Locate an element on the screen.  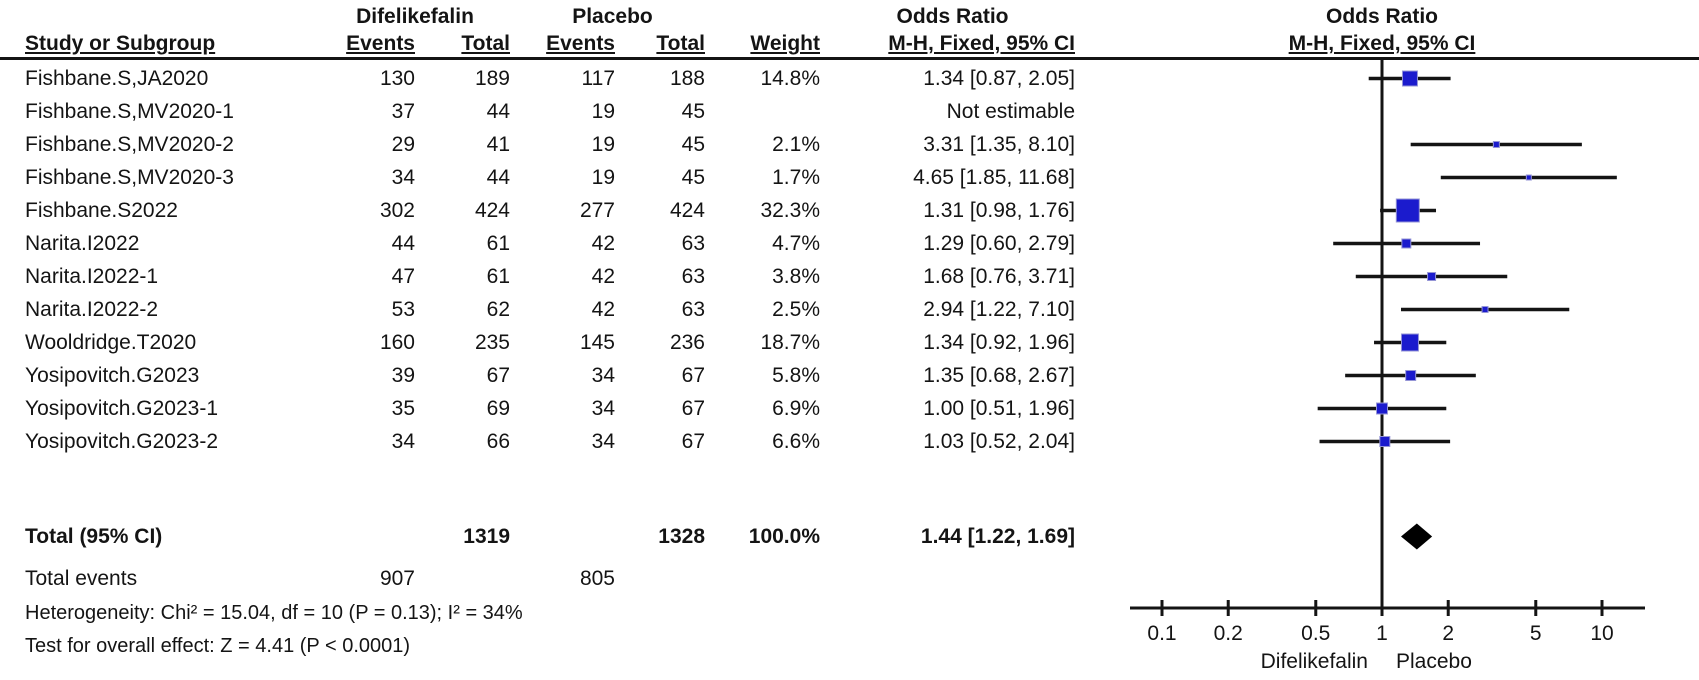
study-name: Fishbane.S,MV2020-2 is located at coordinates (129, 144).